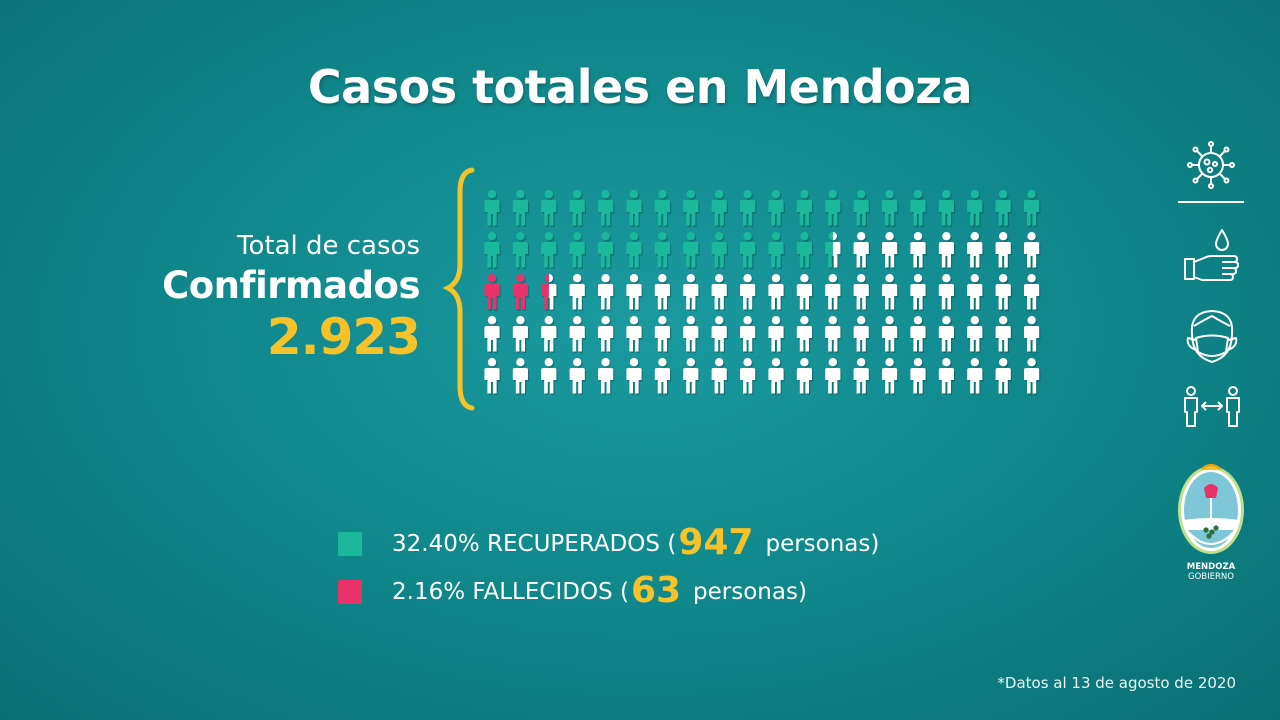 Image resolution: width=1280 pixels, height=720 pixels. What do you see at coordinates (291, 285) in the screenshot?
I see `confirmed-label: Confirmados` at bounding box center [291, 285].